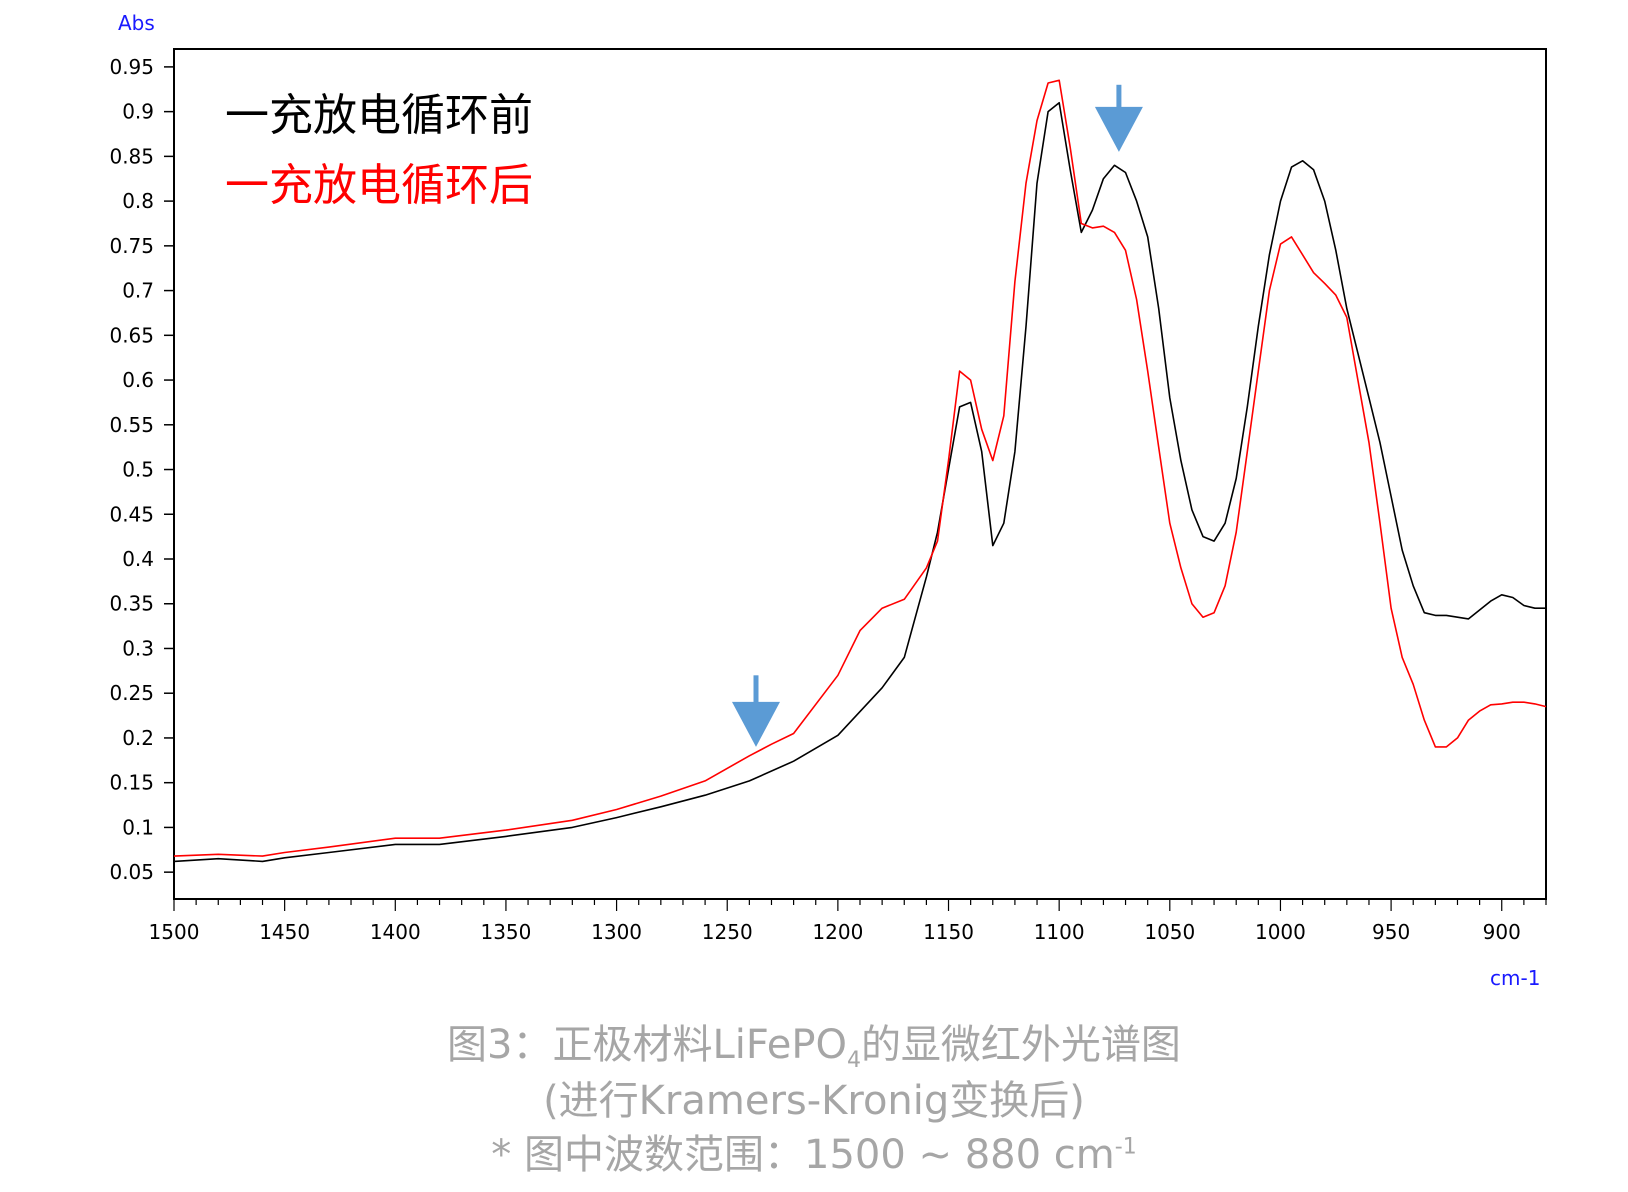  I want to click on caption-range-superscript: -1, so click(1125, 1147).